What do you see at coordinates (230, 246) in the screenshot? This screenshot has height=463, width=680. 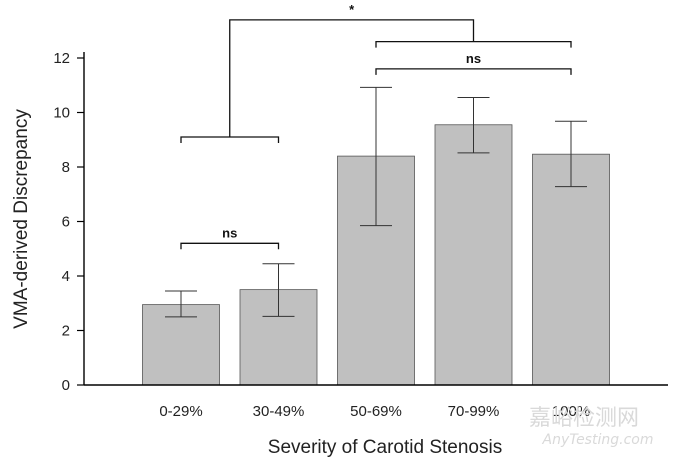 I see `sig-ns-0-29-vs-30-49-line` at bounding box center [230, 246].